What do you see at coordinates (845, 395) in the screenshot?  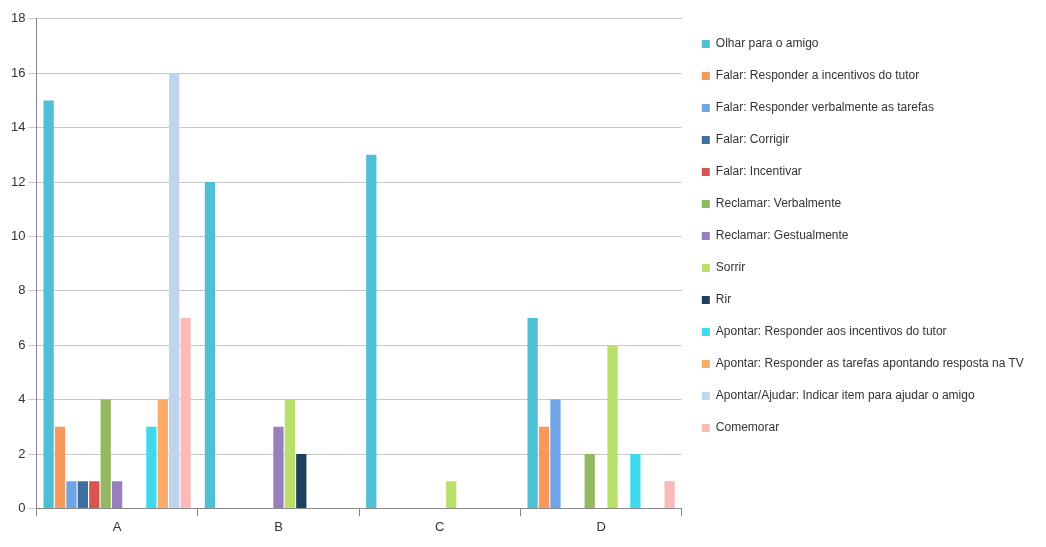 I see `legend-label: Apontar/Ajudar: Indicar item para ajudar o amigo` at bounding box center [845, 395].